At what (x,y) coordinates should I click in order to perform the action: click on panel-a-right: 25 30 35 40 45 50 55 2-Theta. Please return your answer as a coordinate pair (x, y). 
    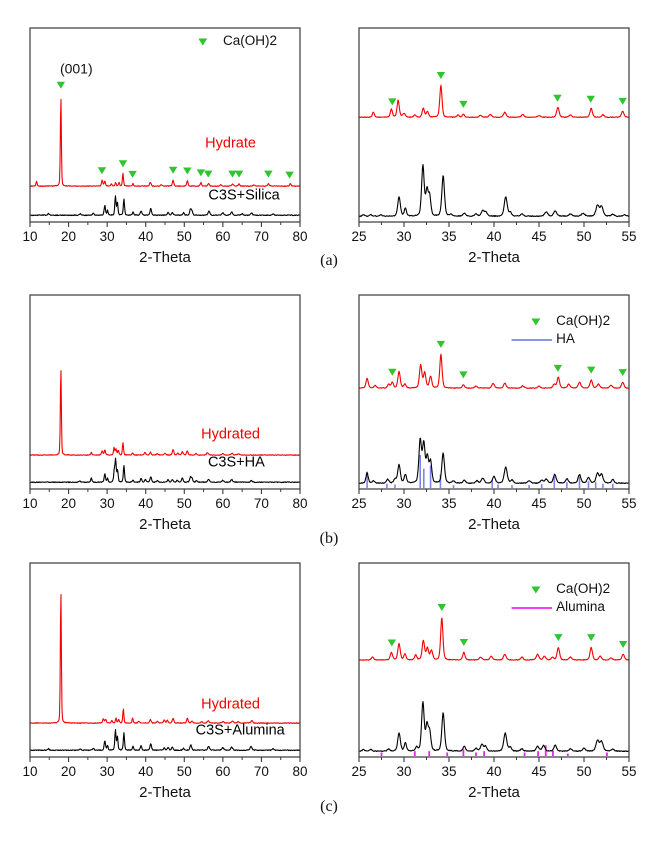
    Looking at the image, I should click on (494, 144).